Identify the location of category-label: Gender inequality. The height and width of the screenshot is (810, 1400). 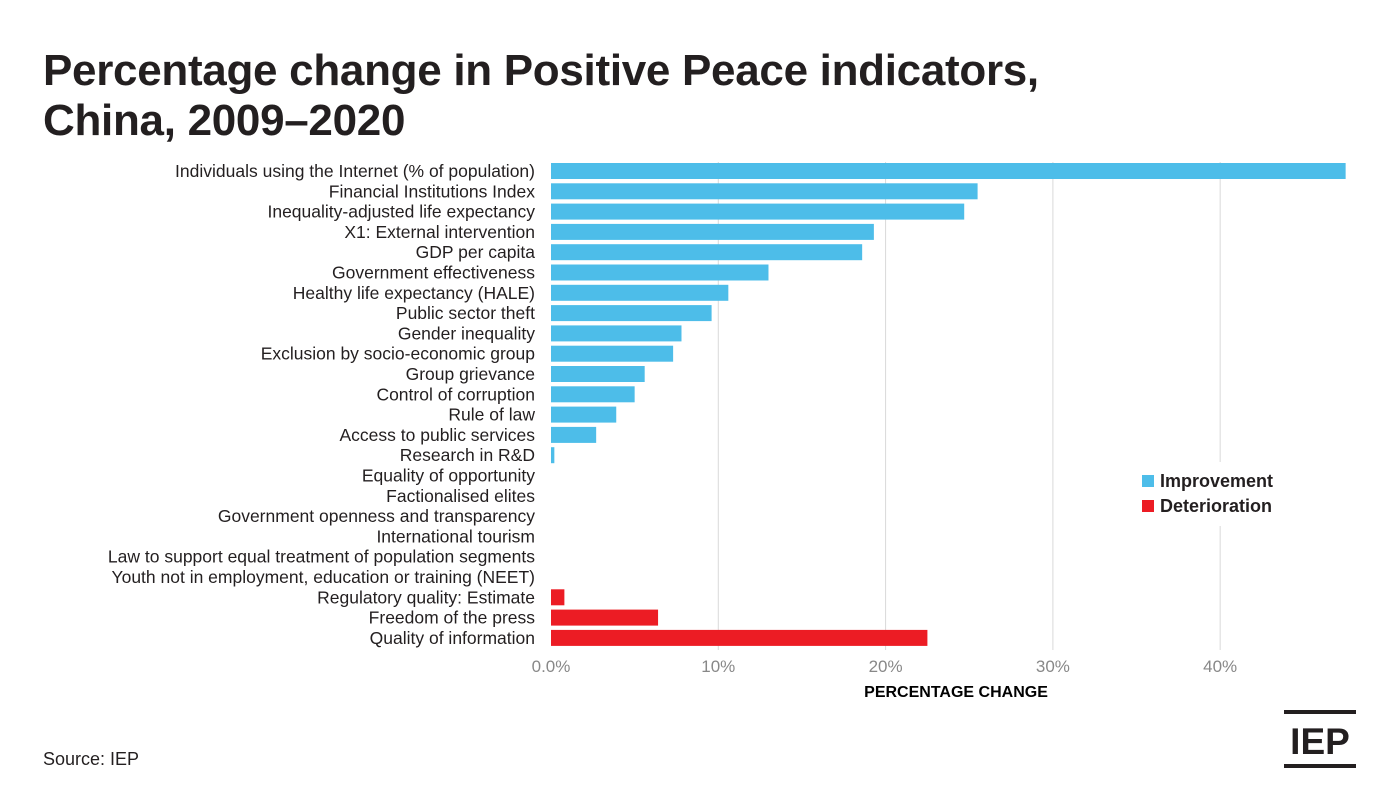
(466, 333).